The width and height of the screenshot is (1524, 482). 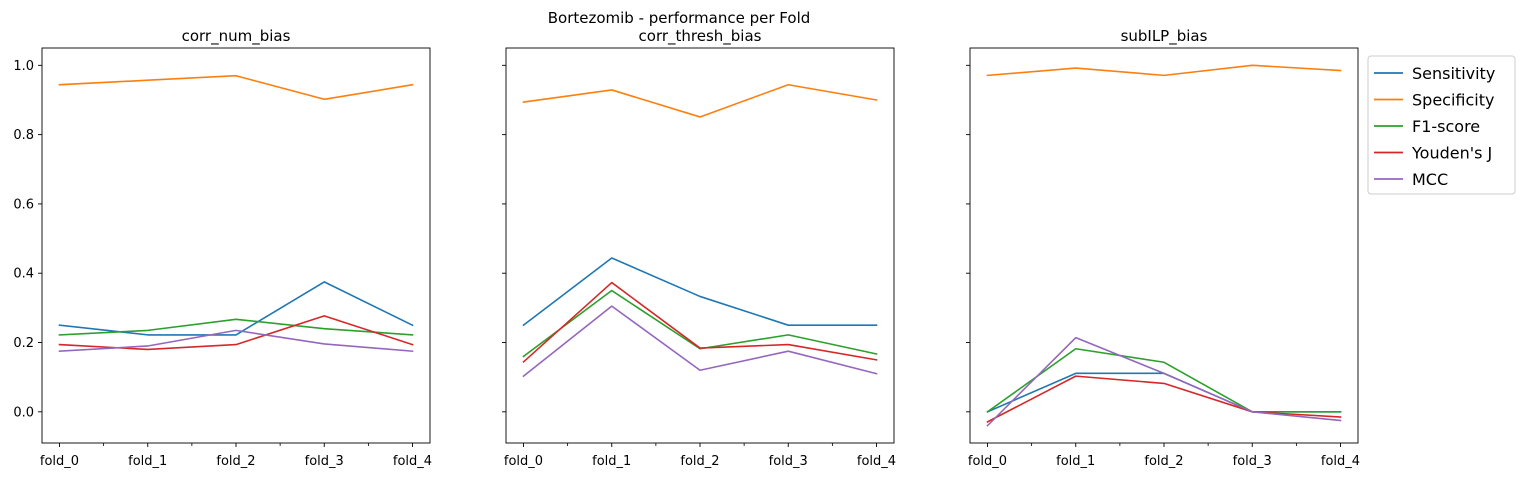 I want to click on y-tick-label: 1.0, so click(x=23, y=66).